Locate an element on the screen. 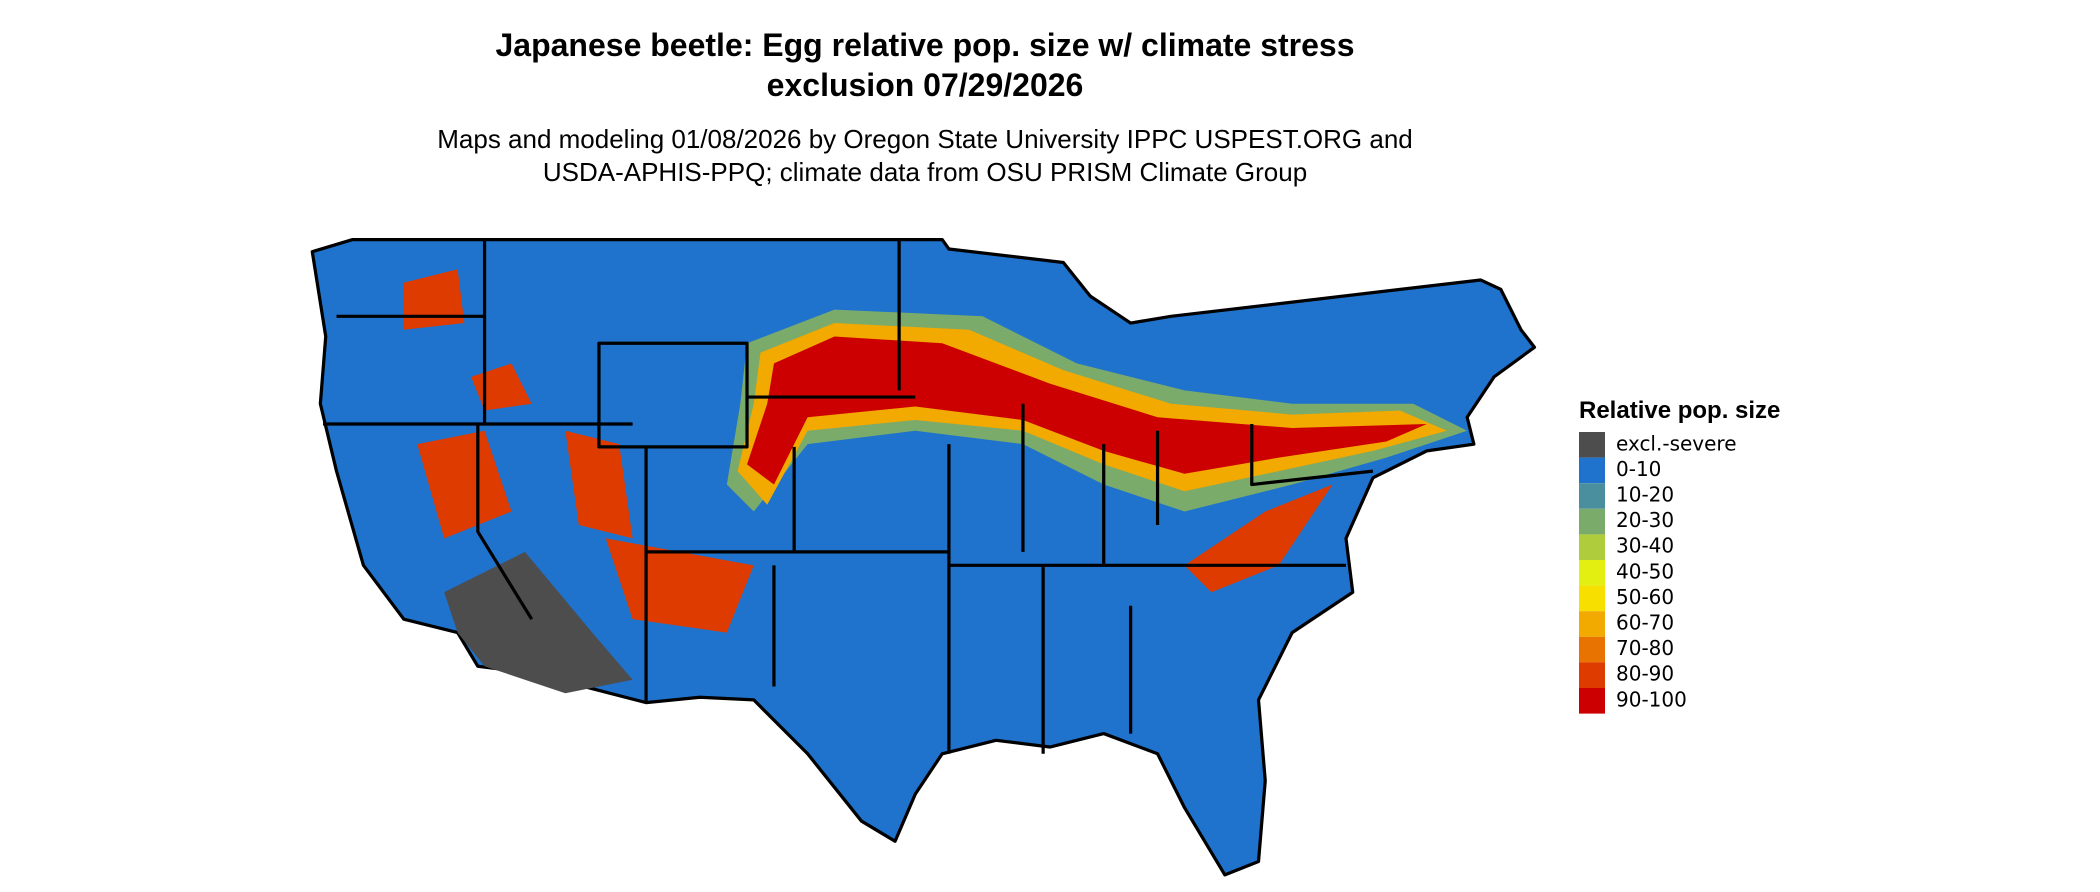 The height and width of the screenshot is (892, 2100). legend-label: 50-60 is located at coordinates (1645, 597).